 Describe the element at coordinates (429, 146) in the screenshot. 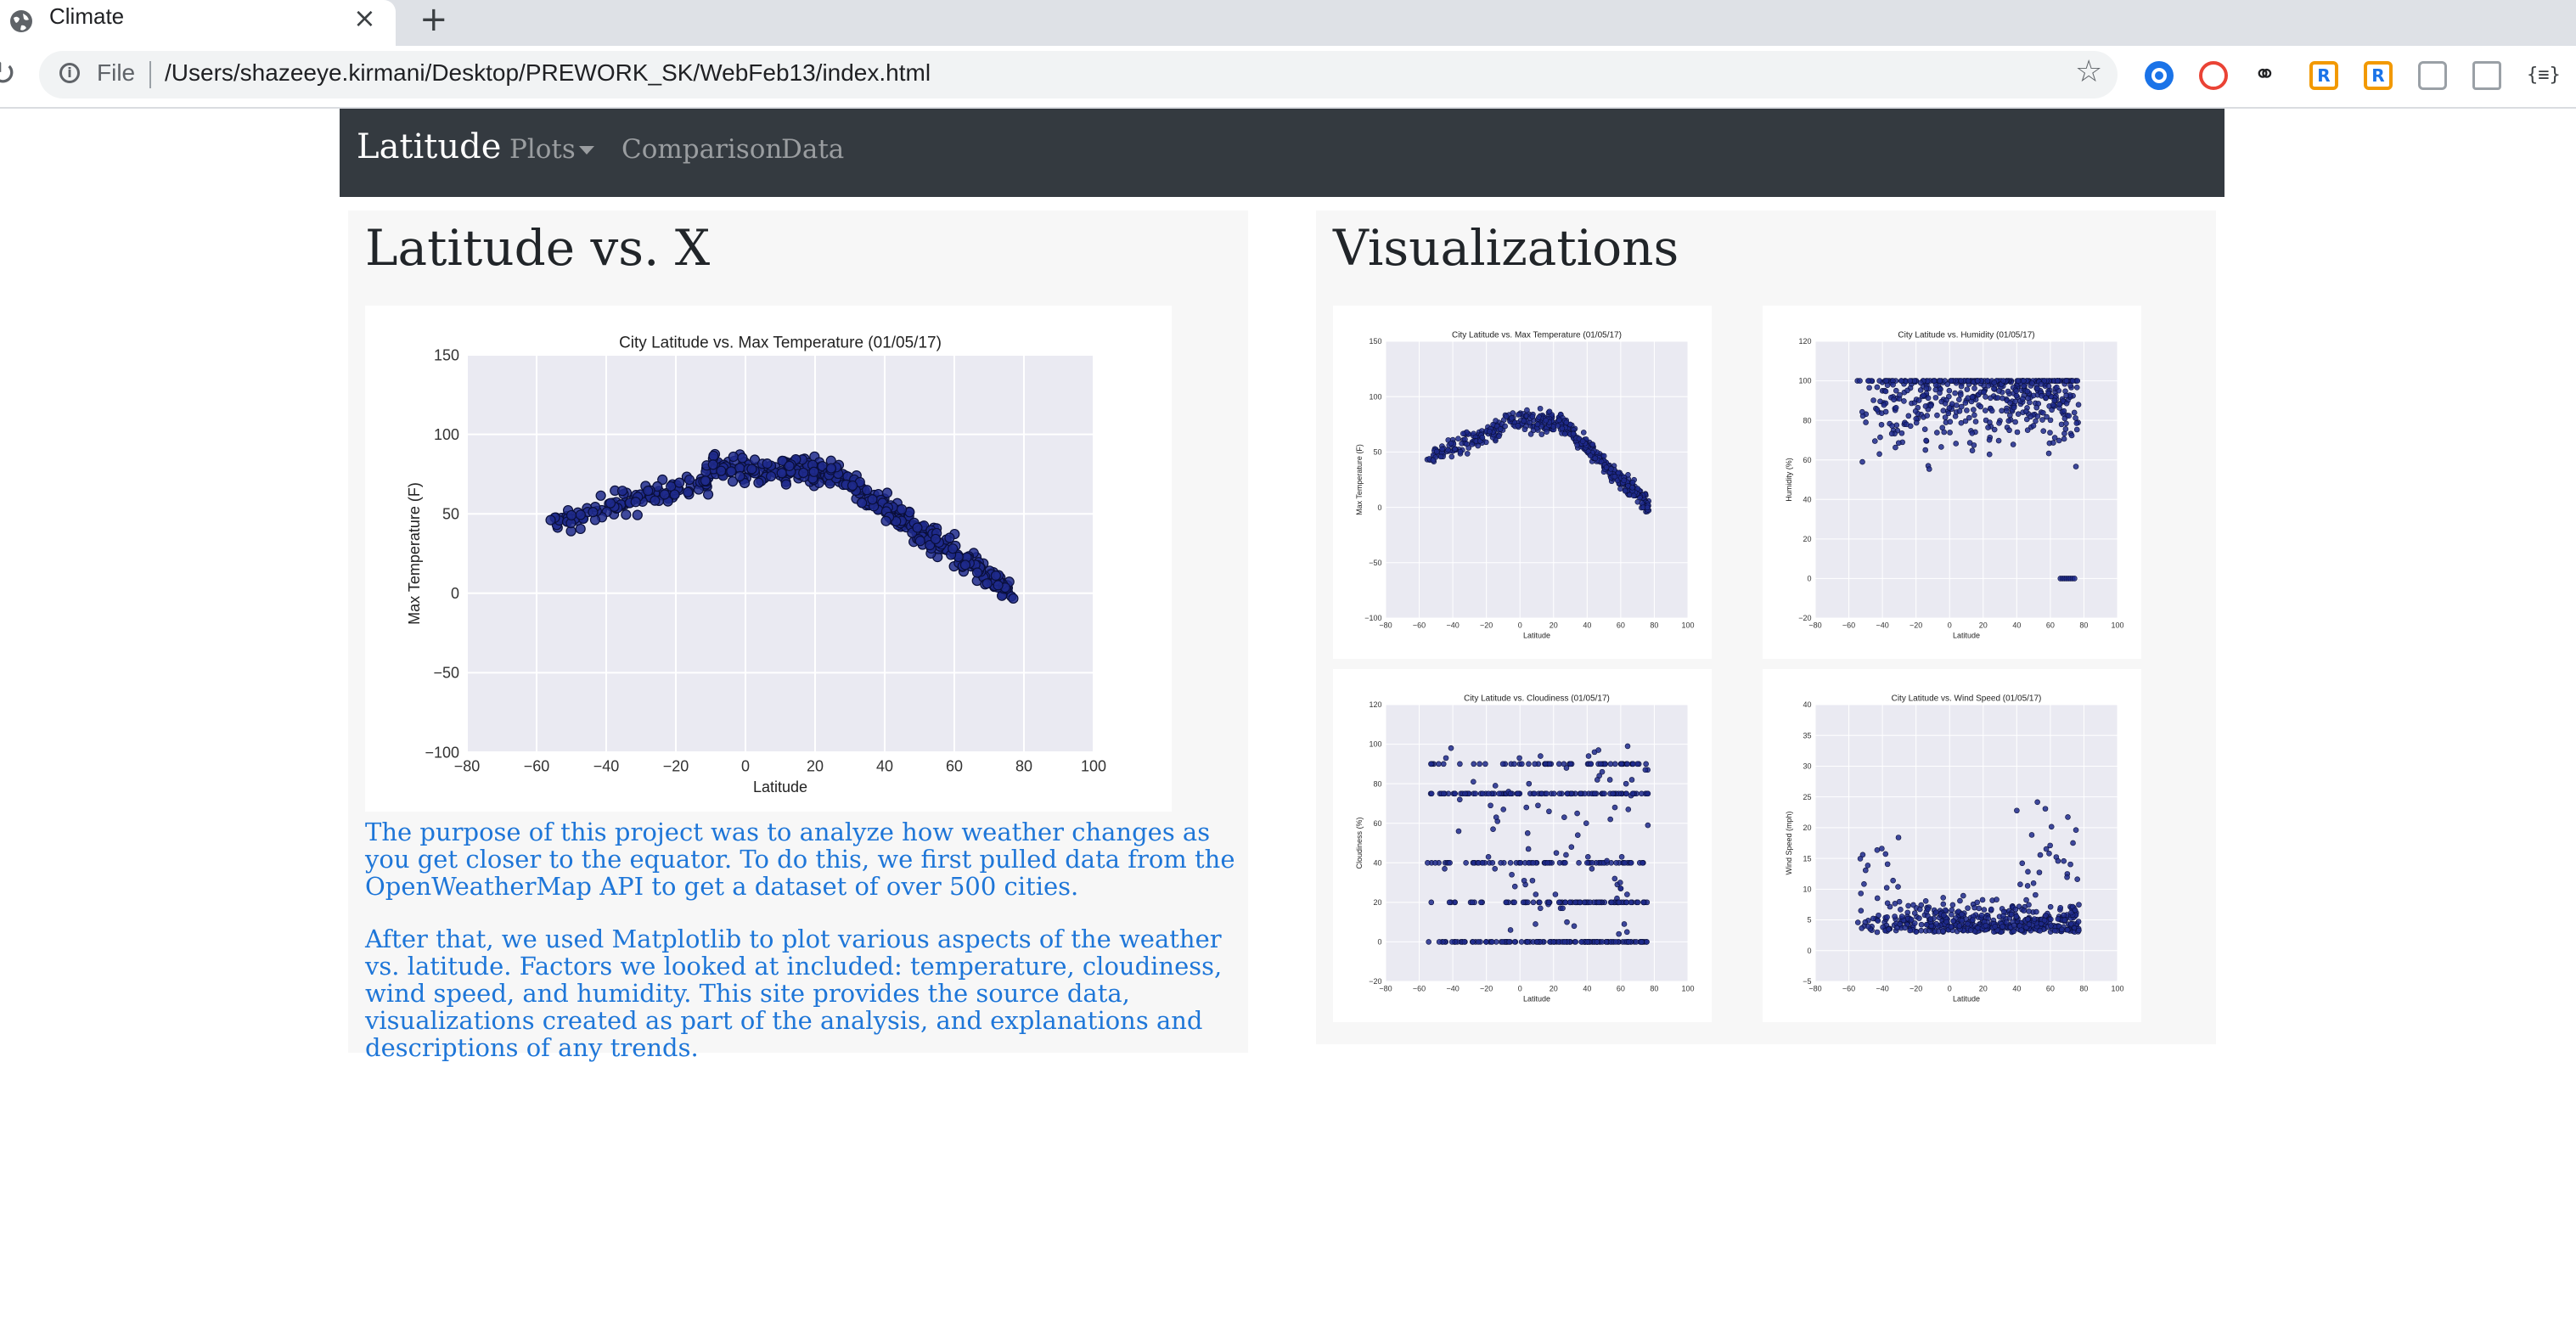

I see `navbar-brand: Latitude` at that location.